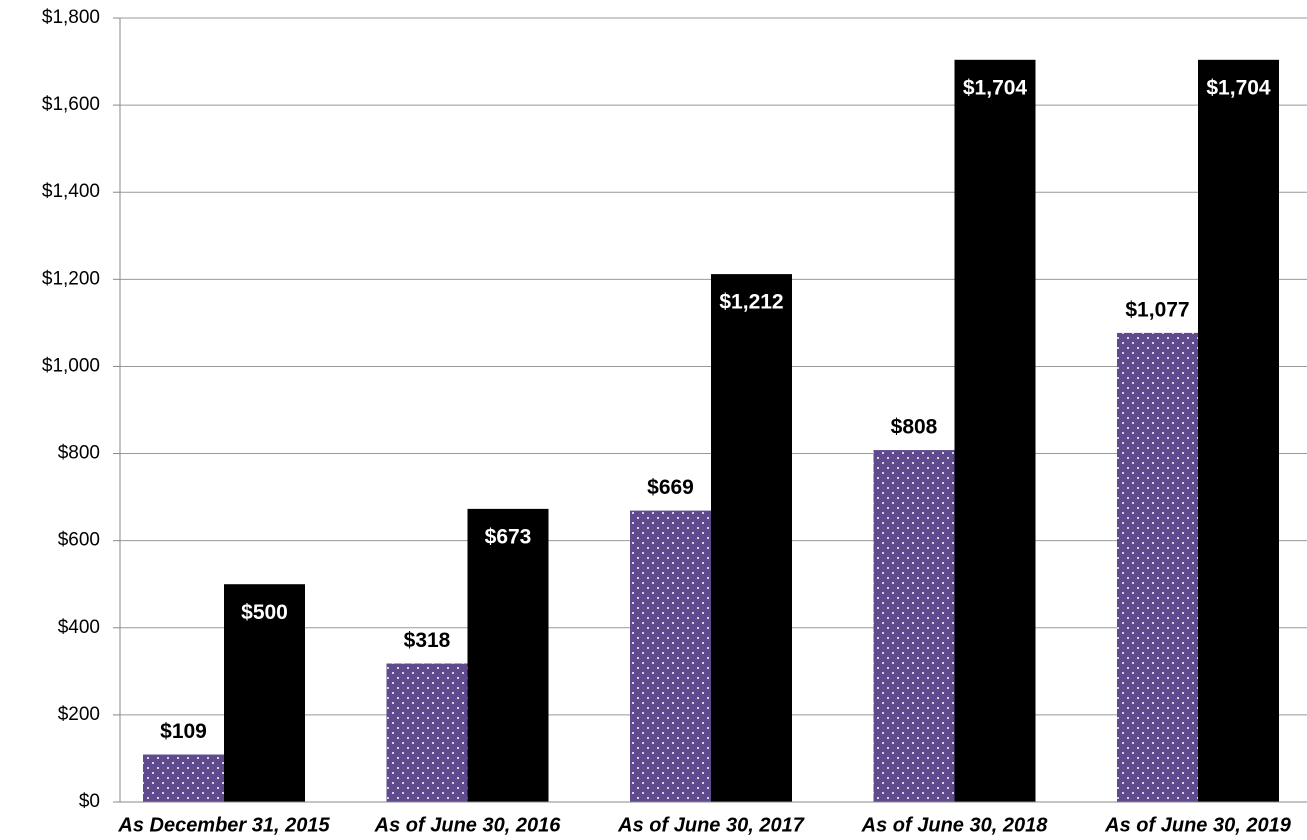 The width and height of the screenshot is (1307, 840). I want to click on value-label: $1,212, so click(751, 302).